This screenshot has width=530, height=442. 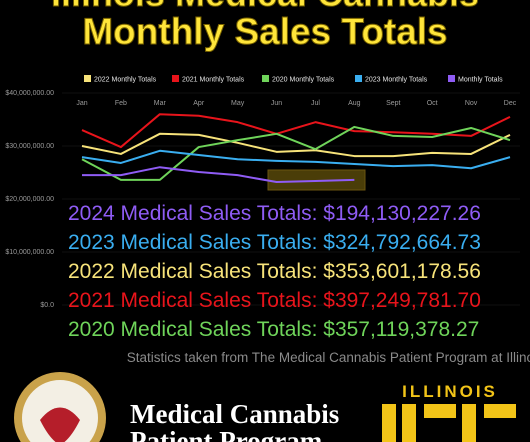 What do you see at coordinates (264, 31) in the screenshot?
I see `chart-subtitle: Monthly Sales Totals` at bounding box center [264, 31].